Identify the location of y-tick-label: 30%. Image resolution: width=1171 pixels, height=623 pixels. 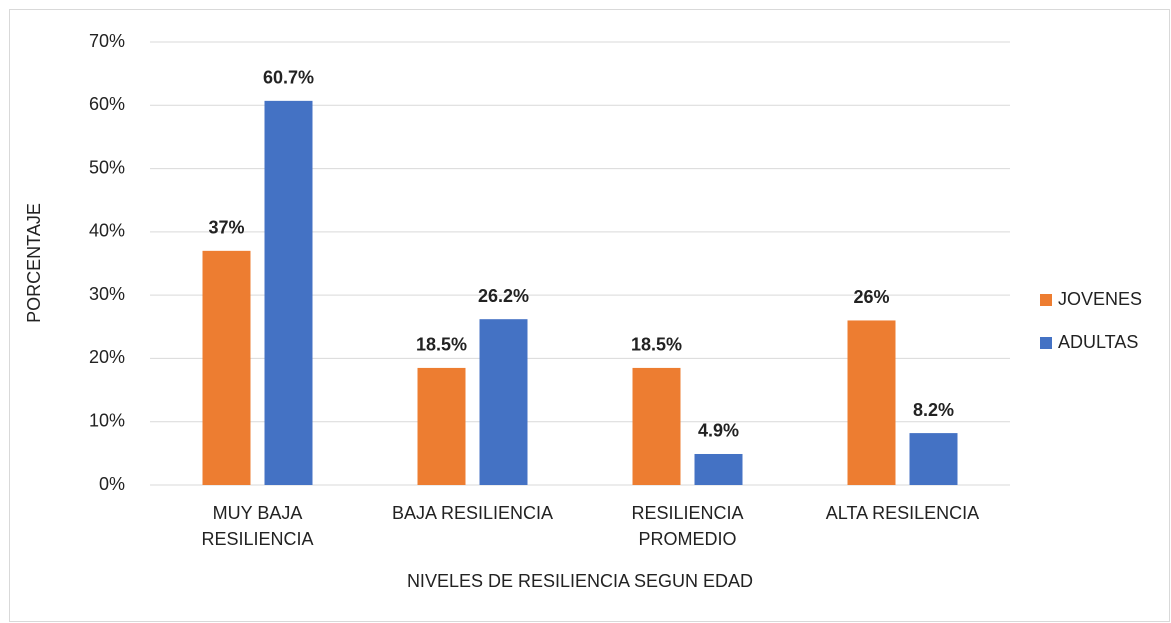
(107, 294).